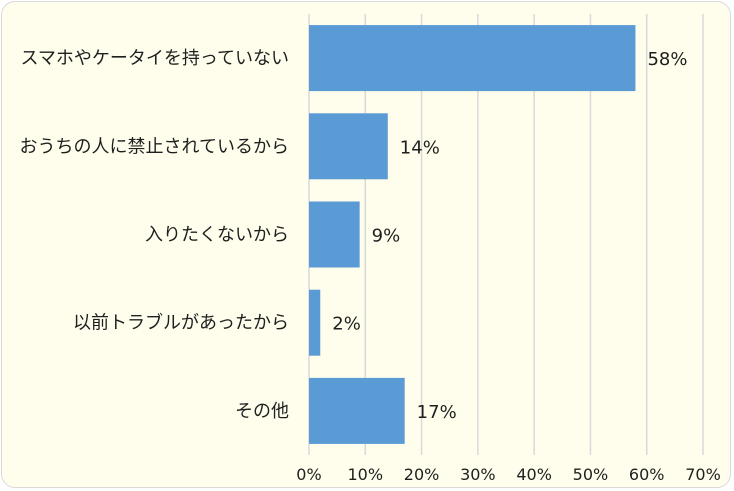 This screenshot has height=491, width=734. Describe the element at coordinates (154, 58) in the screenshot. I see `category-label: スマホやケータイを持っていない` at that location.